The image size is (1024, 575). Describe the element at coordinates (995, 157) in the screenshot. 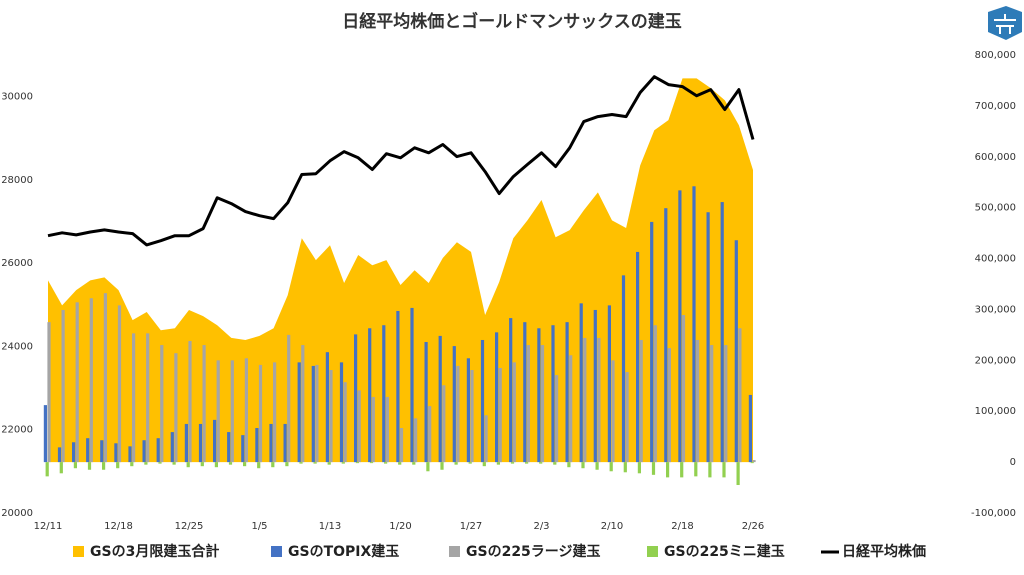

I see `y2-tick-label: 600,000` at that location.